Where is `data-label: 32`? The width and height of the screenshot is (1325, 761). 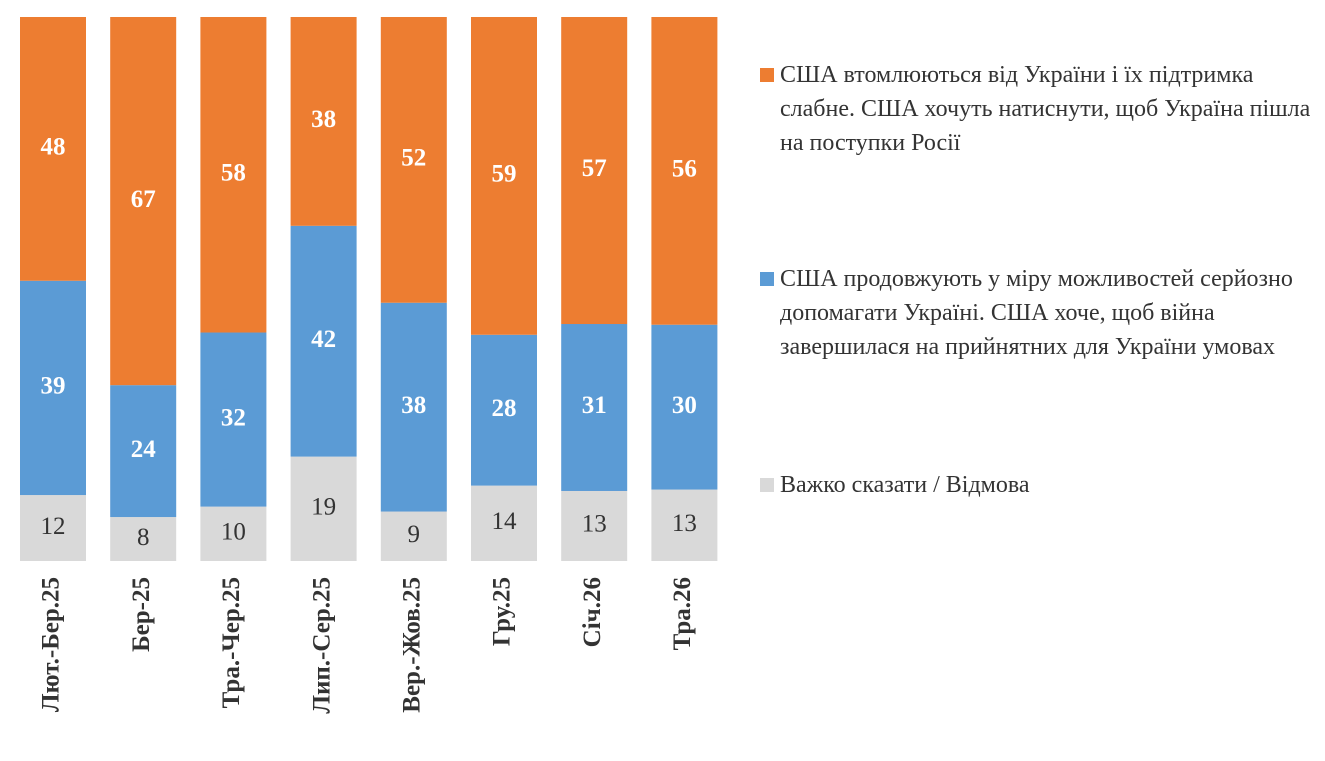 data-label: 32 is located at coordinates (233, 417).